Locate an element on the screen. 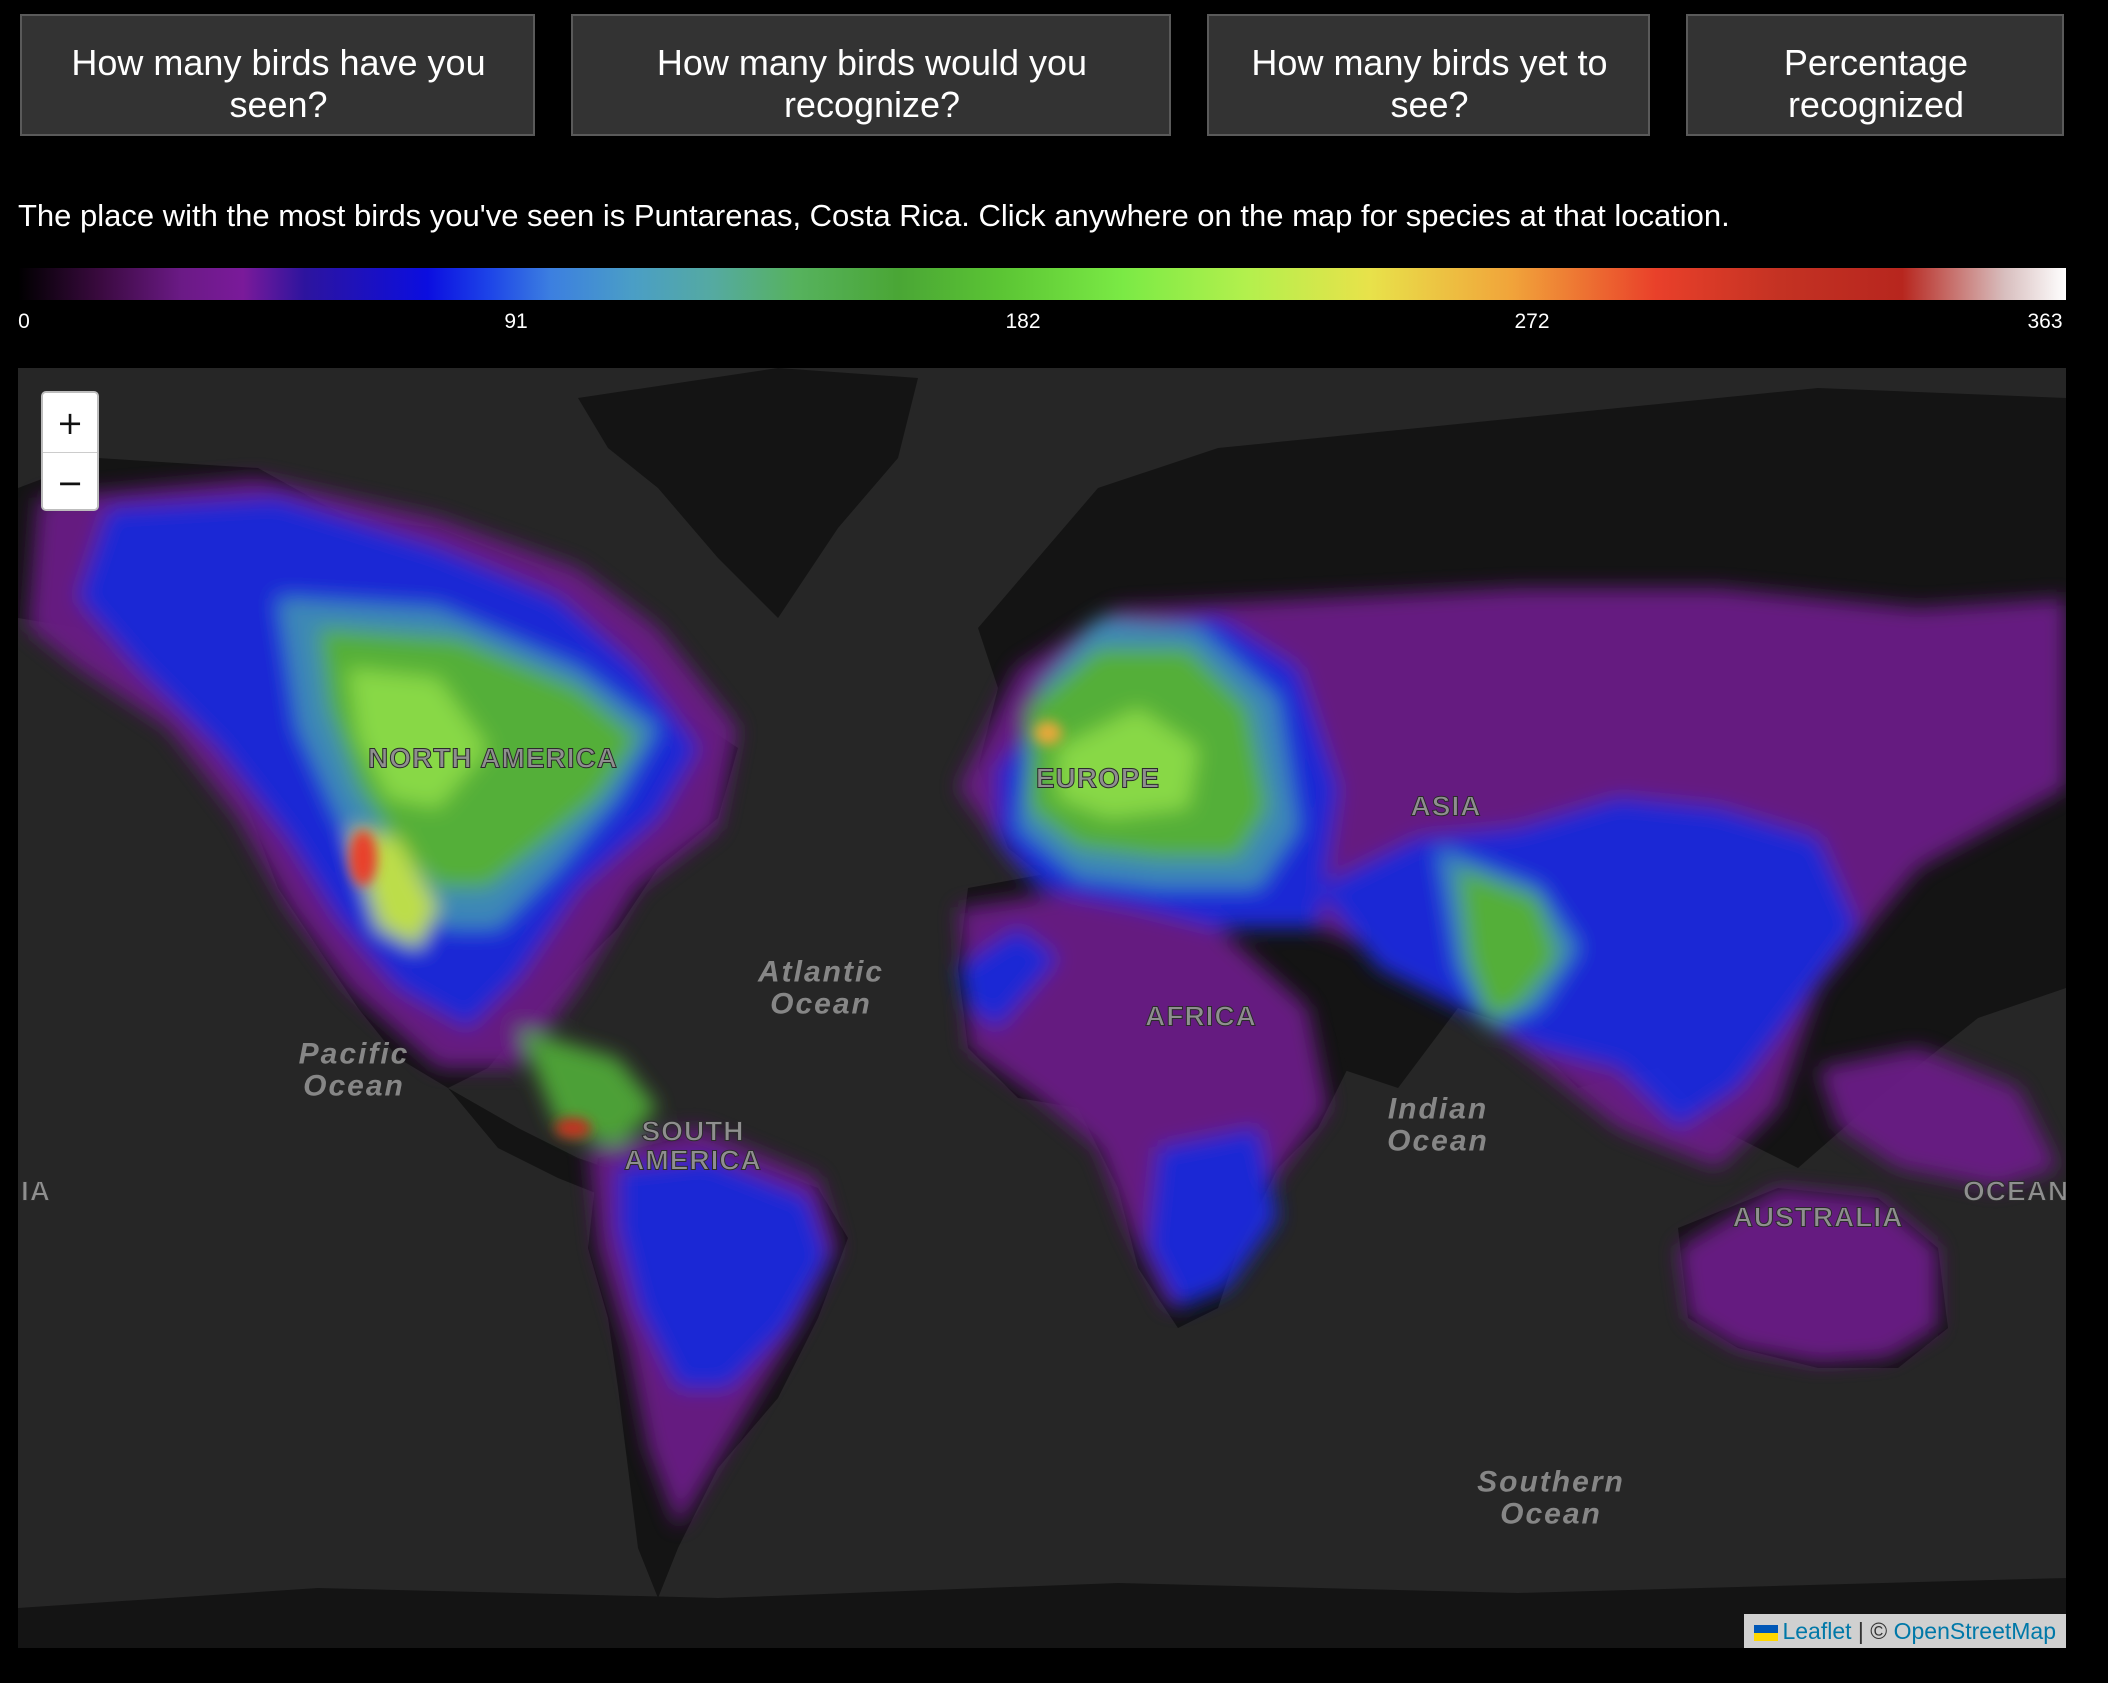 This screenshot has height=1683, width=2108. map-attribution: Leaflet | © OpenStreetMap is located at coordinates (1905, 1631).